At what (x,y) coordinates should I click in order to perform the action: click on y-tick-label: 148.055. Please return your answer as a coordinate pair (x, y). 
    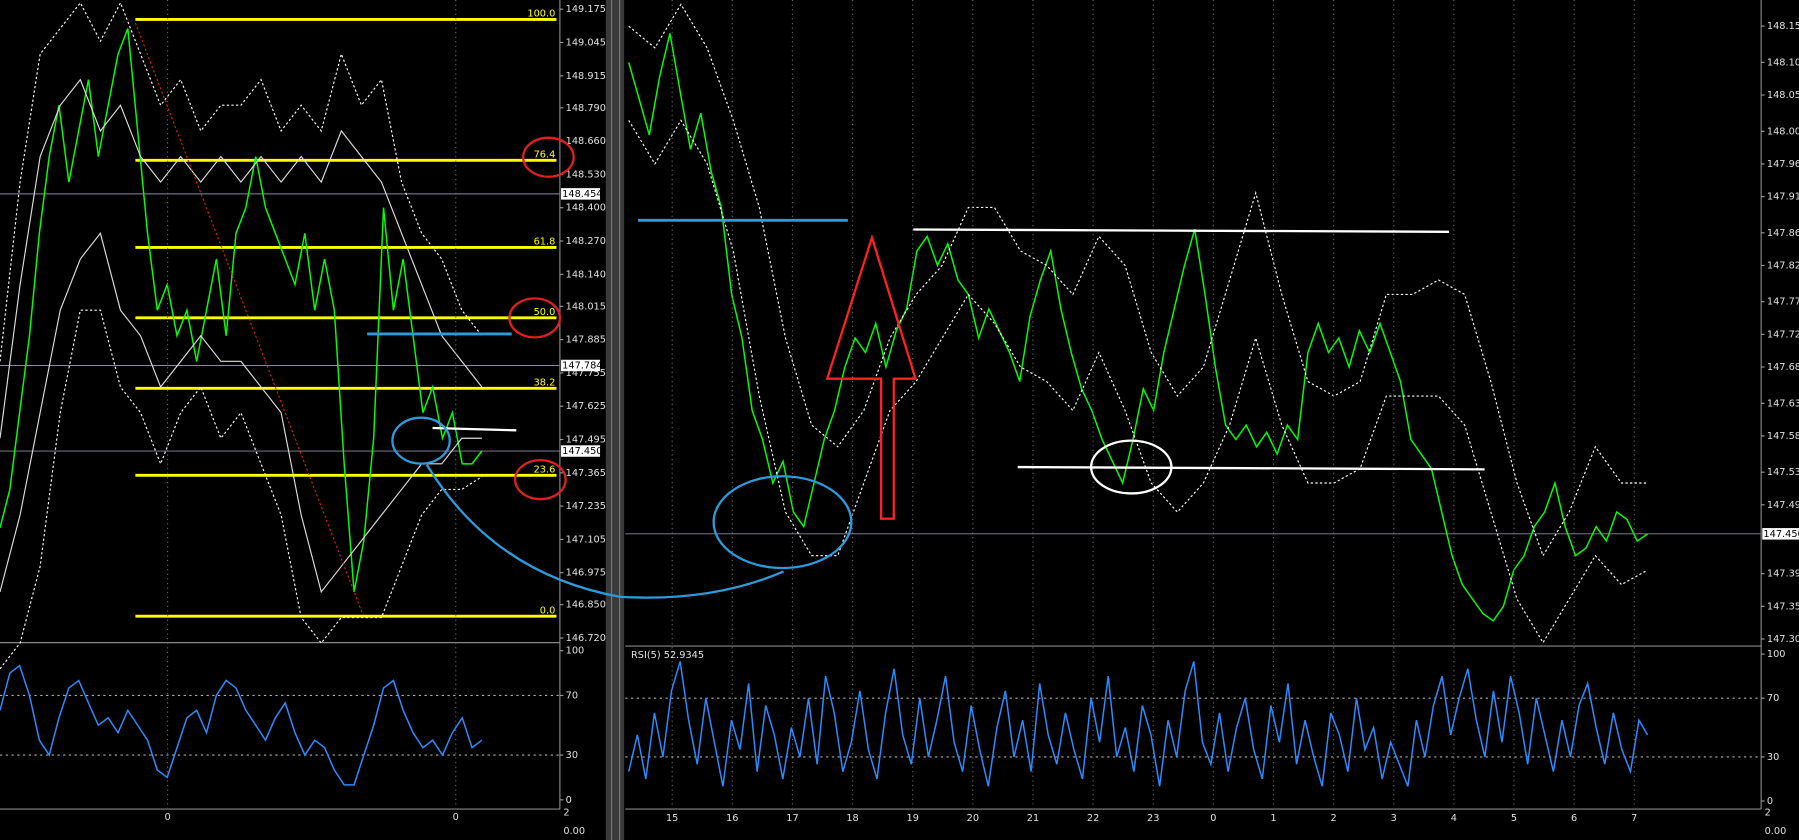
    Looking at the image, I should click on (1783, 95).